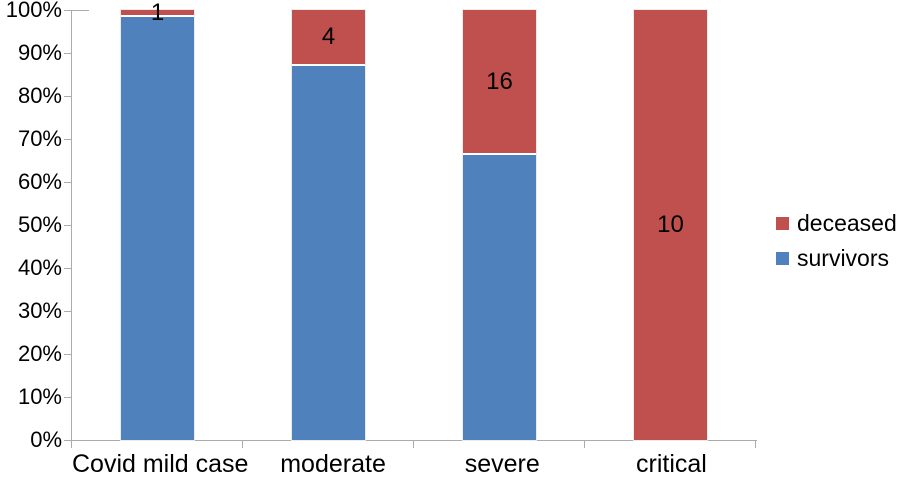 The height and width of the screenshot is (484, 897). I want to click on legend-swatch-deceased, so click(782, 223).